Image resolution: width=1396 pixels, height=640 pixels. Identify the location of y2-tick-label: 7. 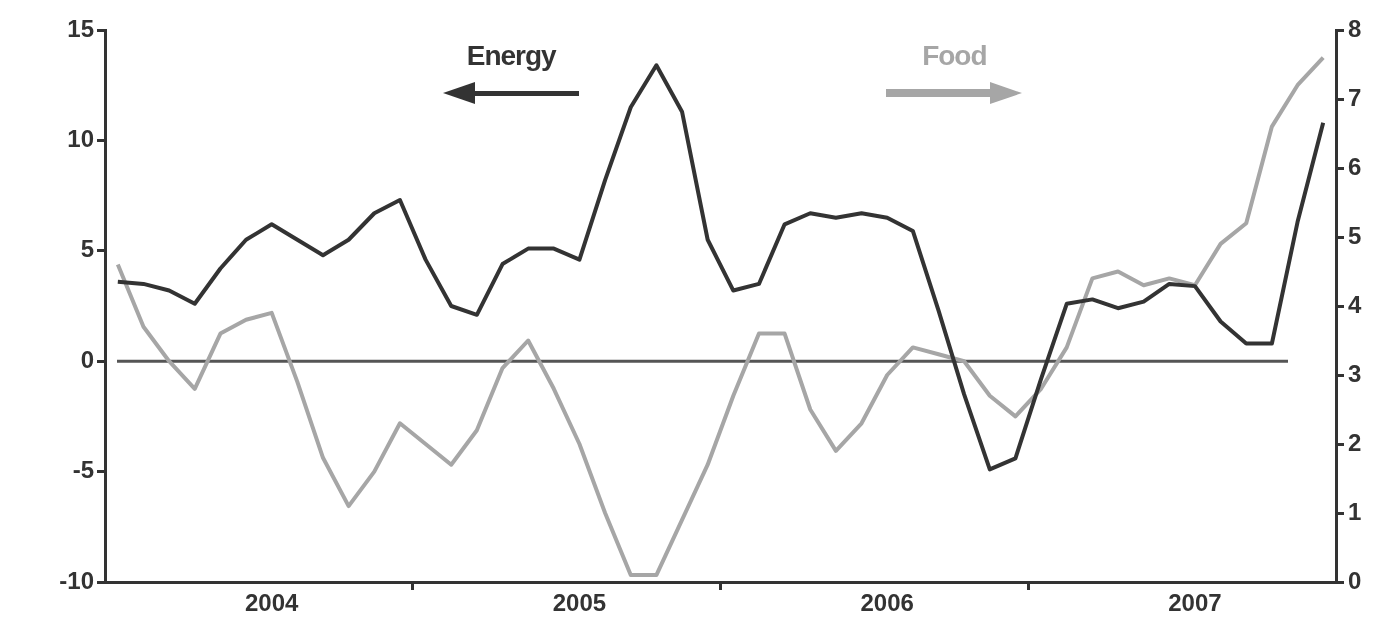
(1355, 97).